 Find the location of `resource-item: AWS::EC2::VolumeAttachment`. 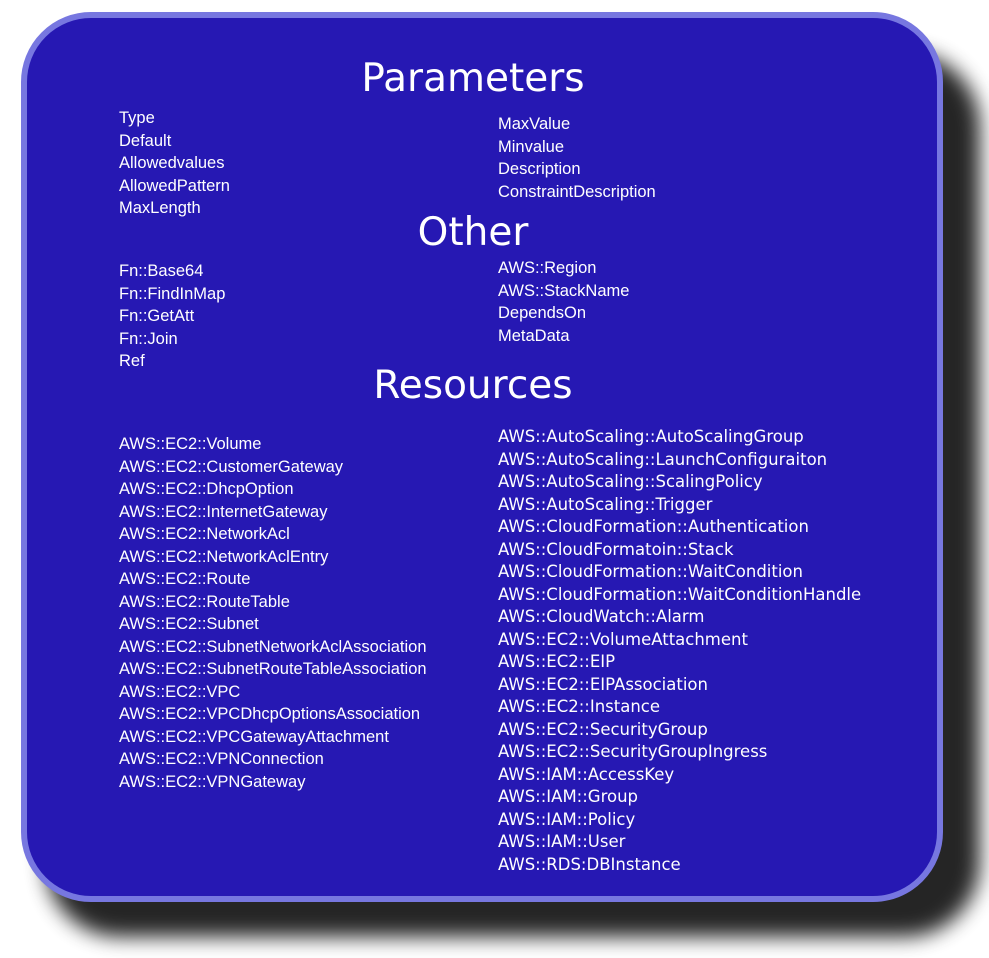

resource-item: AWS::EC2::VolumeAttachment is located at coordinates (623, 639).